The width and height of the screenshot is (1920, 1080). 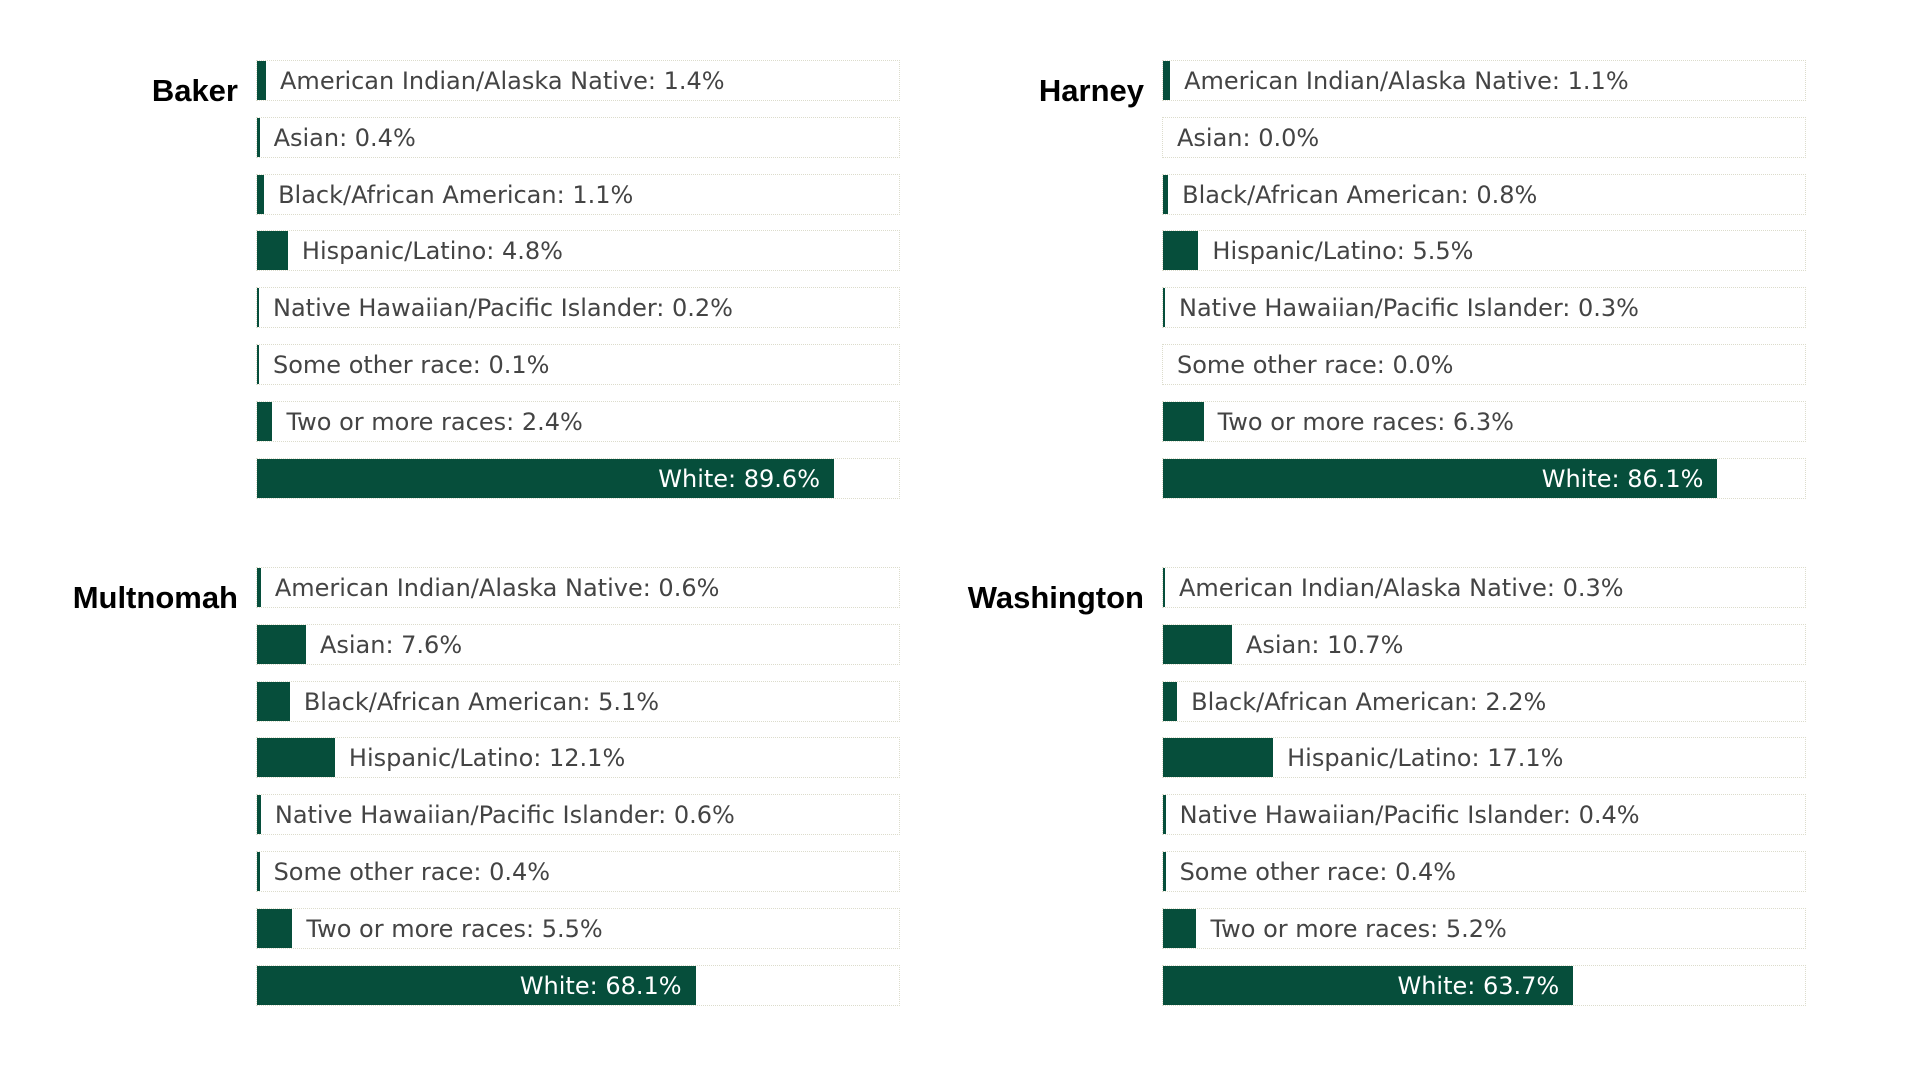 What do you see at coordinates (502, 80) in the screenshot?
I see `data-label: American Indian/Alaska Native: 1.4%` at bounding box center [502, 80].